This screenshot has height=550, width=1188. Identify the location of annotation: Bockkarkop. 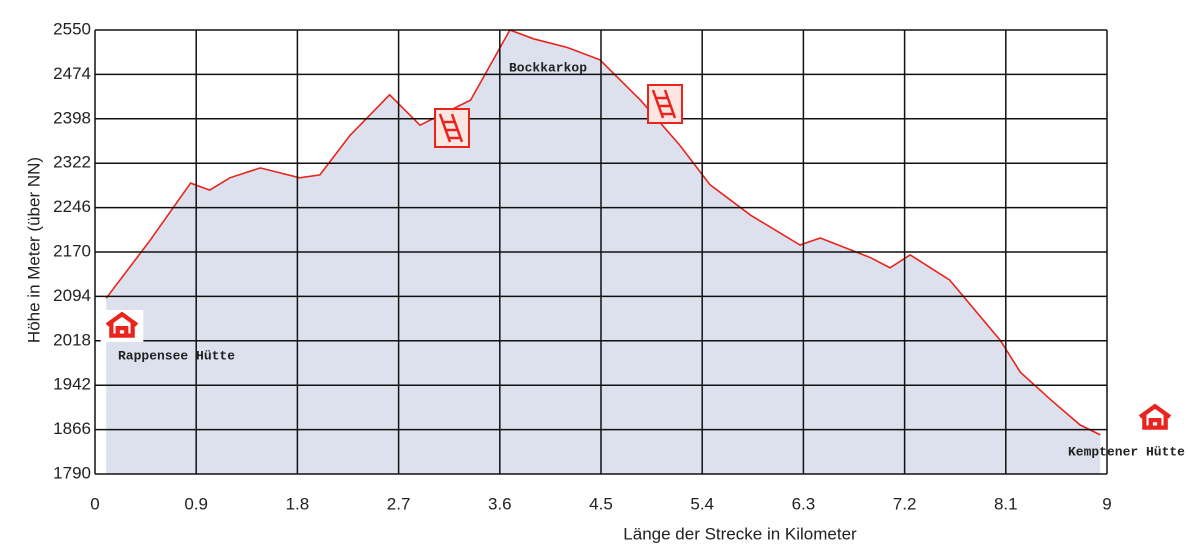
(548, 67).